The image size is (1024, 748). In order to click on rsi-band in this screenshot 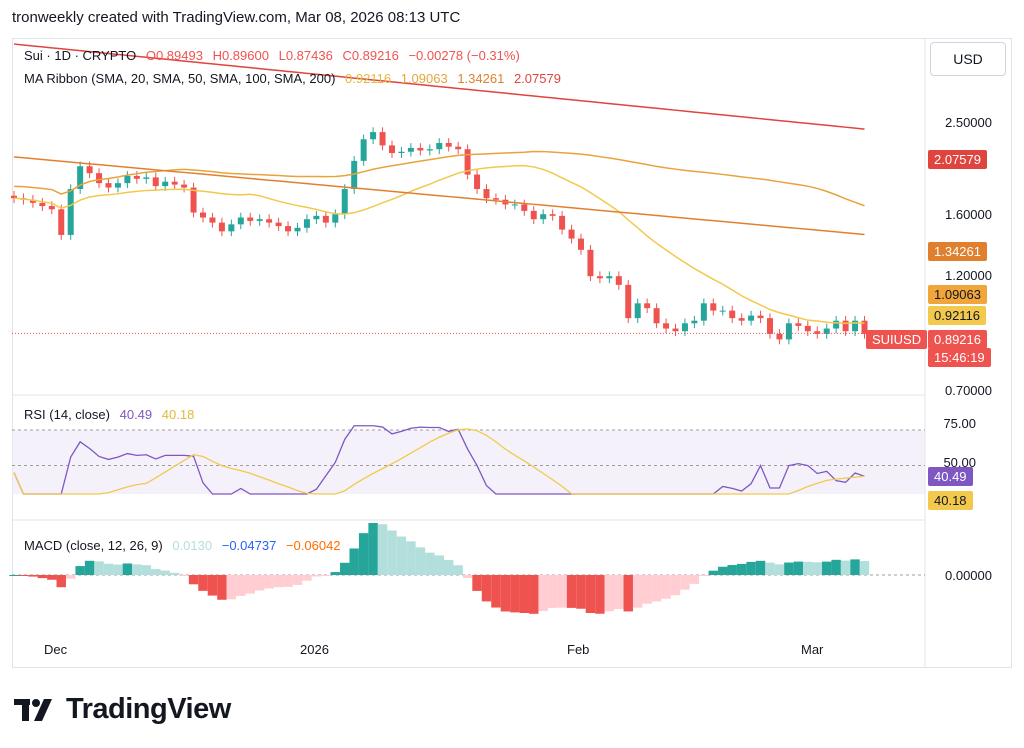, I will do `click(468, 462)`.